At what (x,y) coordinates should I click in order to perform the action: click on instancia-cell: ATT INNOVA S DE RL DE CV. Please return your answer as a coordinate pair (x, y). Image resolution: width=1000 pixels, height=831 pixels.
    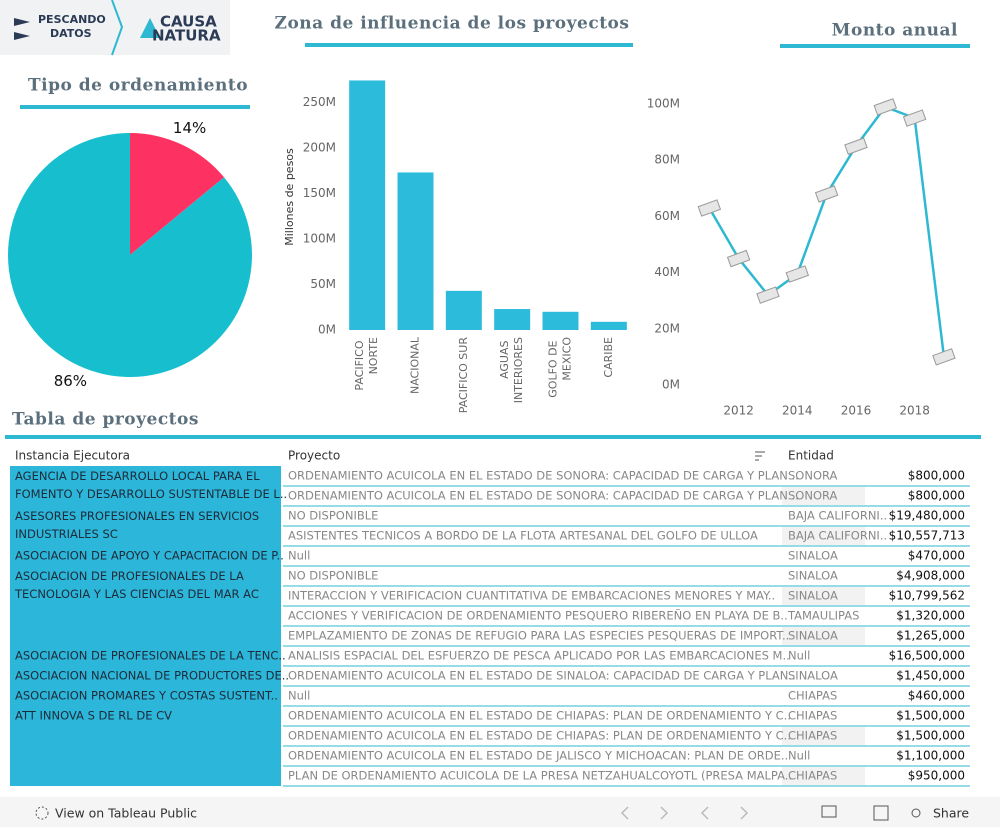
    Looking at the image, I should click on (93, 716).